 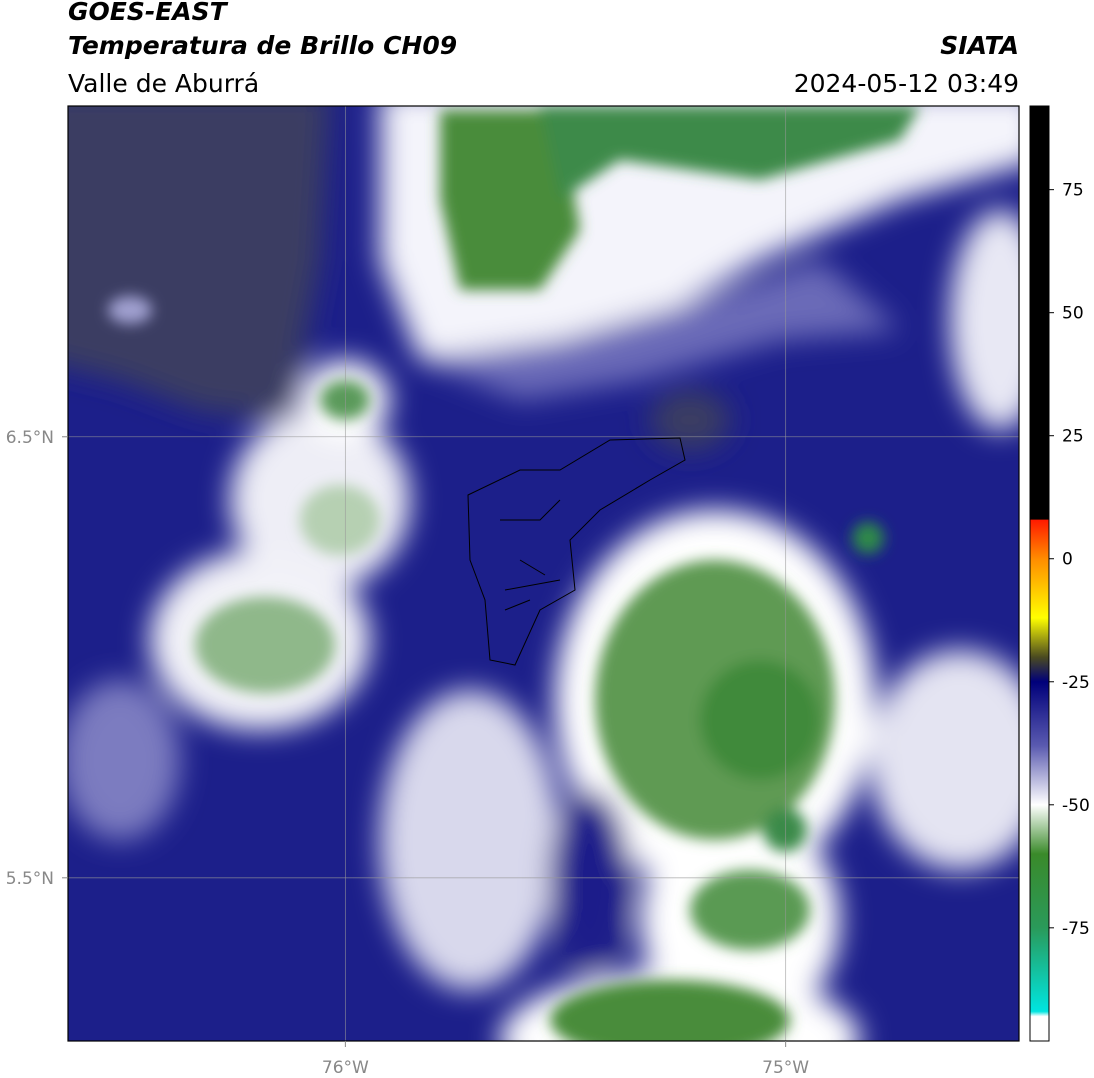 What do you see at coordinates (785, 1068) in the screenshot?
I see `x-tick-label: 75°W` at bounding box center [785, 1068].